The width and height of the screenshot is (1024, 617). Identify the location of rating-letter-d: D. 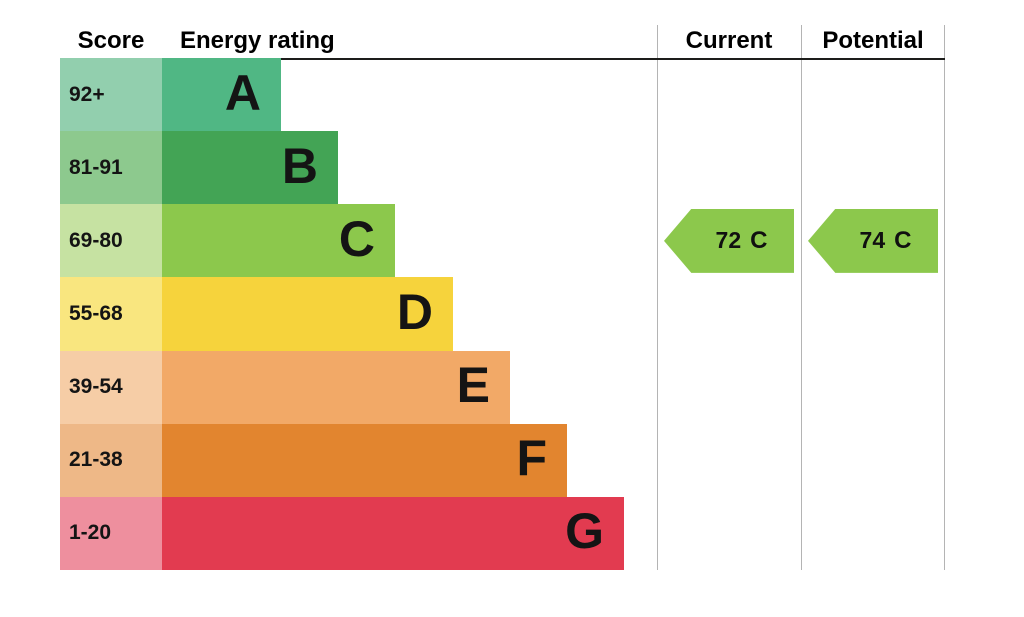
(414, 311).